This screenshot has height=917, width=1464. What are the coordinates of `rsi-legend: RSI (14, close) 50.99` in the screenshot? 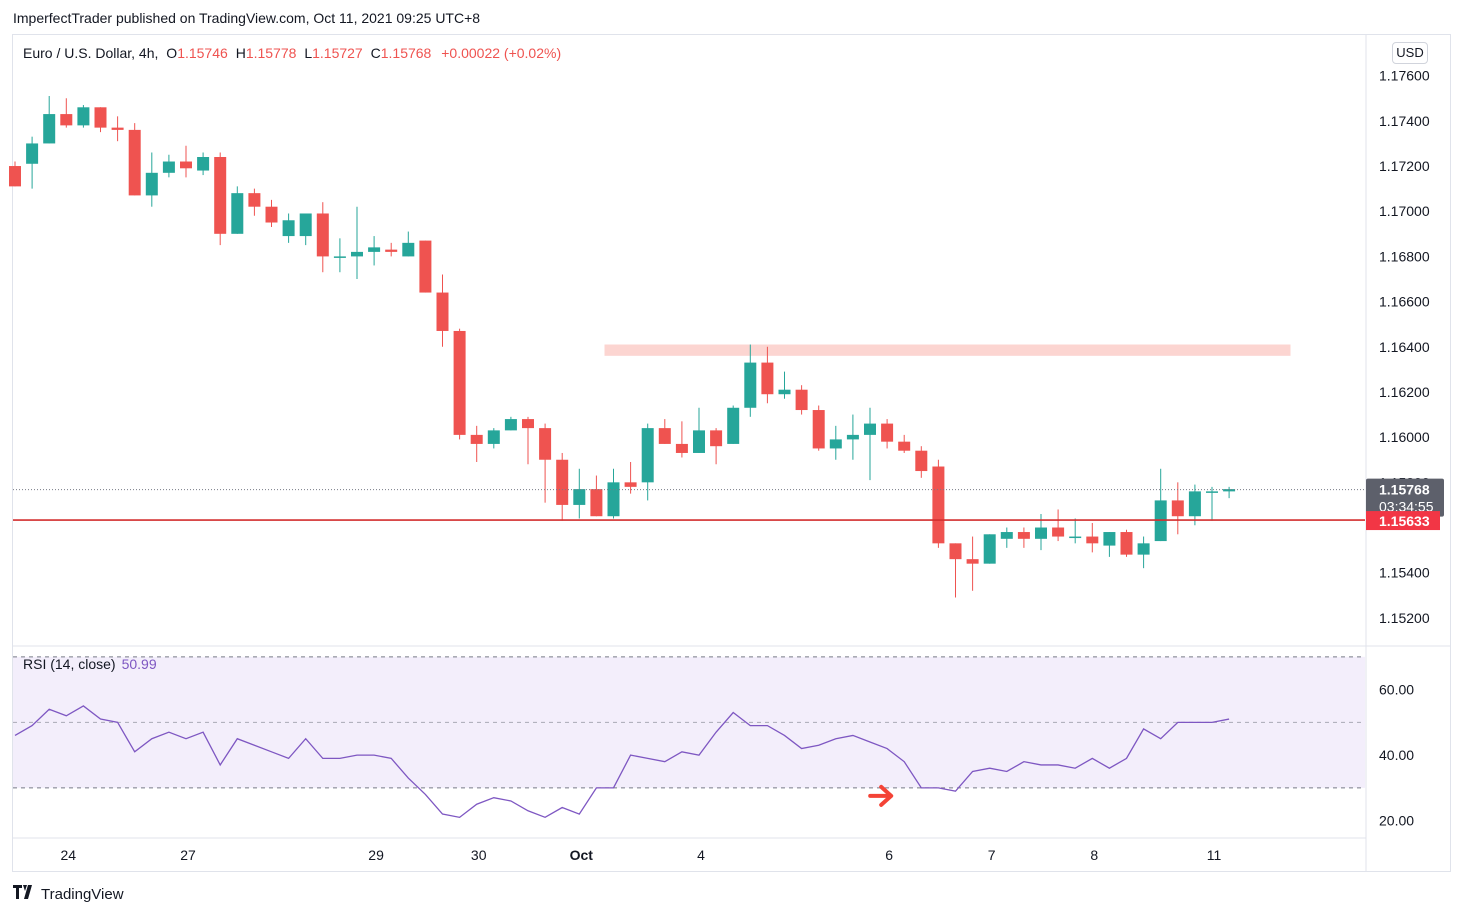 It's located at (90, 664).